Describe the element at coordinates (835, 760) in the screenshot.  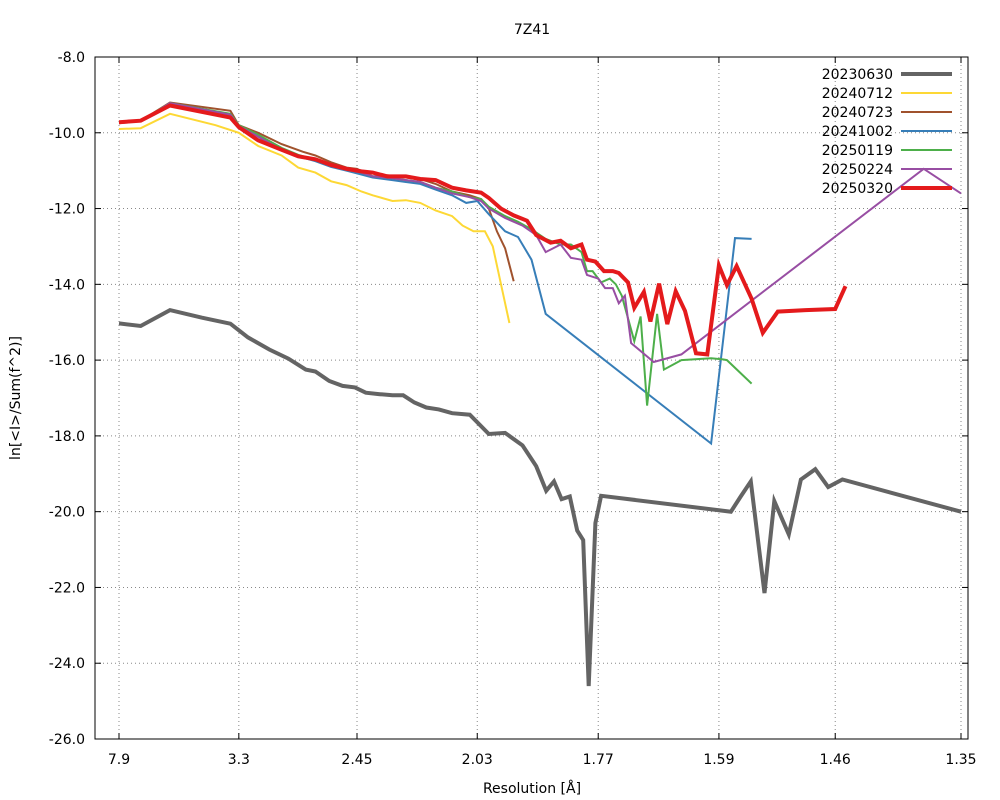
I see `x-tick-label: 1.46` at that location.